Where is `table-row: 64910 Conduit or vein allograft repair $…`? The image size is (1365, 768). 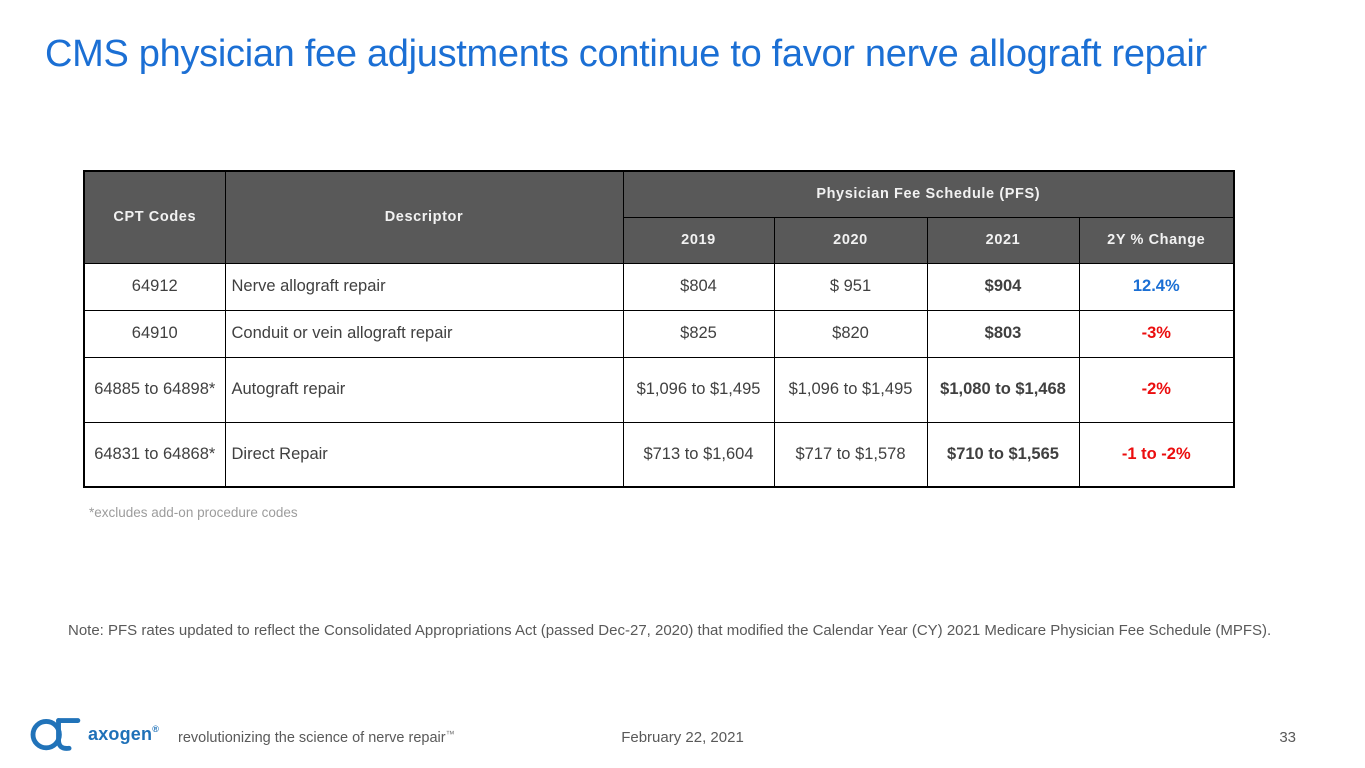 table-row: 64910 Conduit or vein allograft repair $… is located at coordinates (659, 333).